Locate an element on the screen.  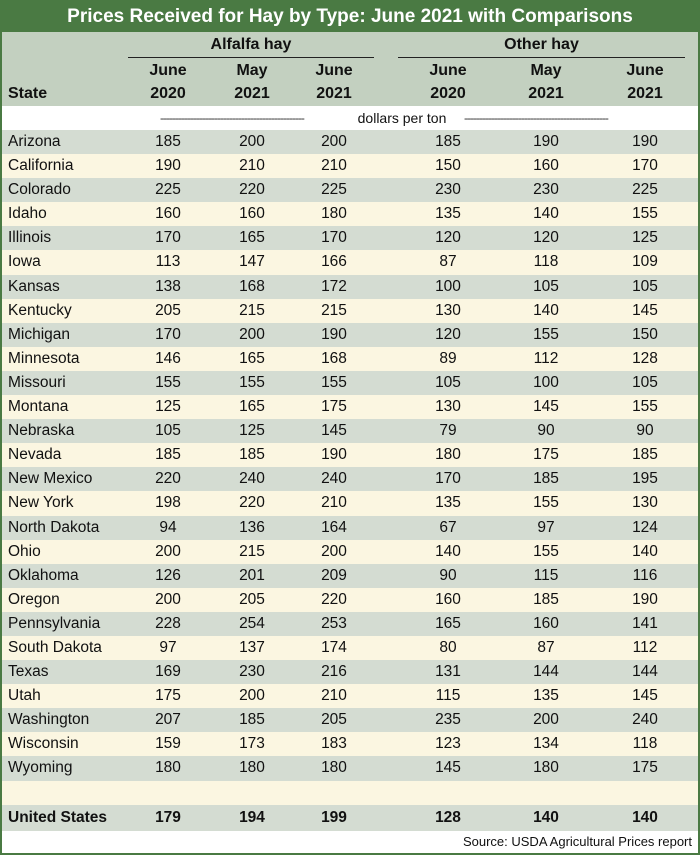
table-row: Michigan 170 200 190 120 155 150 is located at coordinates (350, 334).